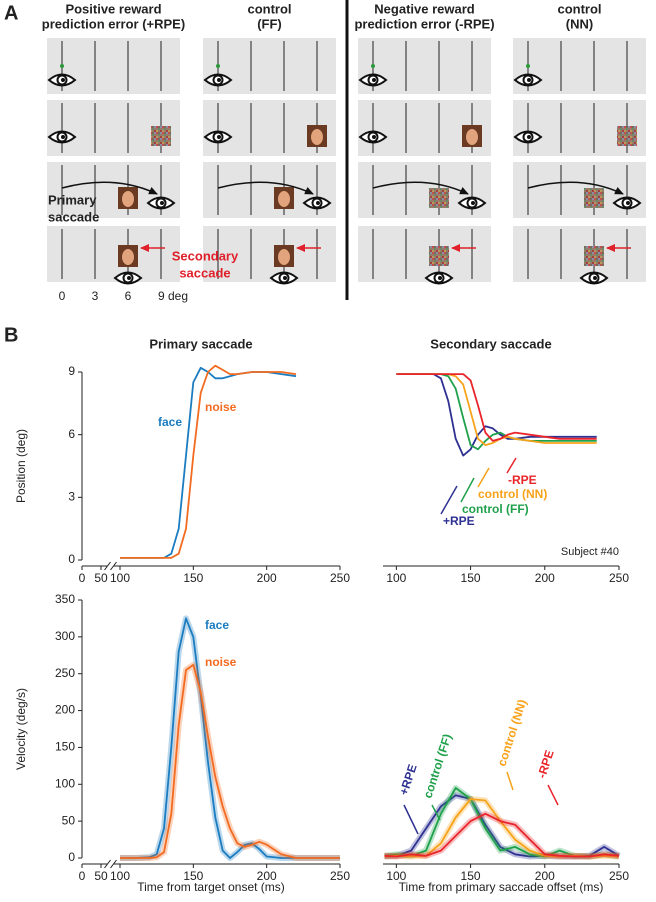  Describe the element at coordinates (21, 729) in the screenshot. I see `y-axis-title: Velocity (deg/s)` at that location.